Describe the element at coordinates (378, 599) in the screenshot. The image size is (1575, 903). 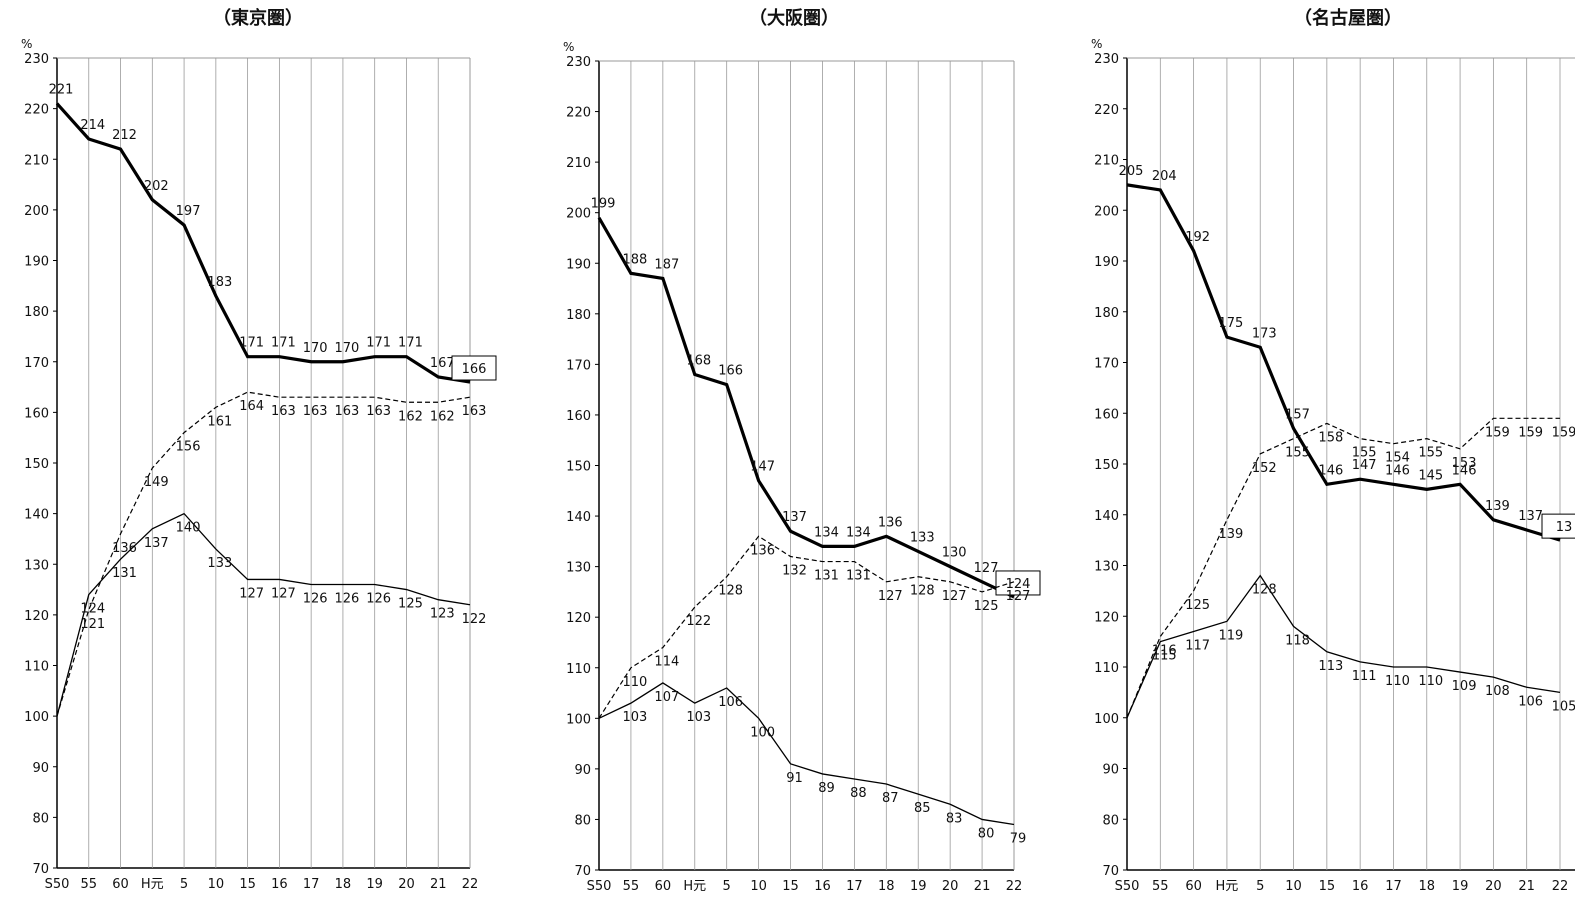
I see `data-label: 126` at that location.